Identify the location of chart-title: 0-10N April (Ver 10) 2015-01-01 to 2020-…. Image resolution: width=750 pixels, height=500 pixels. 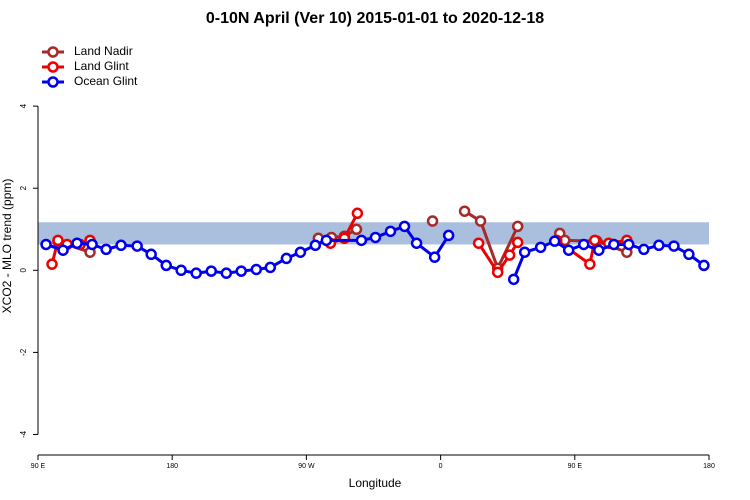
(375, 18).